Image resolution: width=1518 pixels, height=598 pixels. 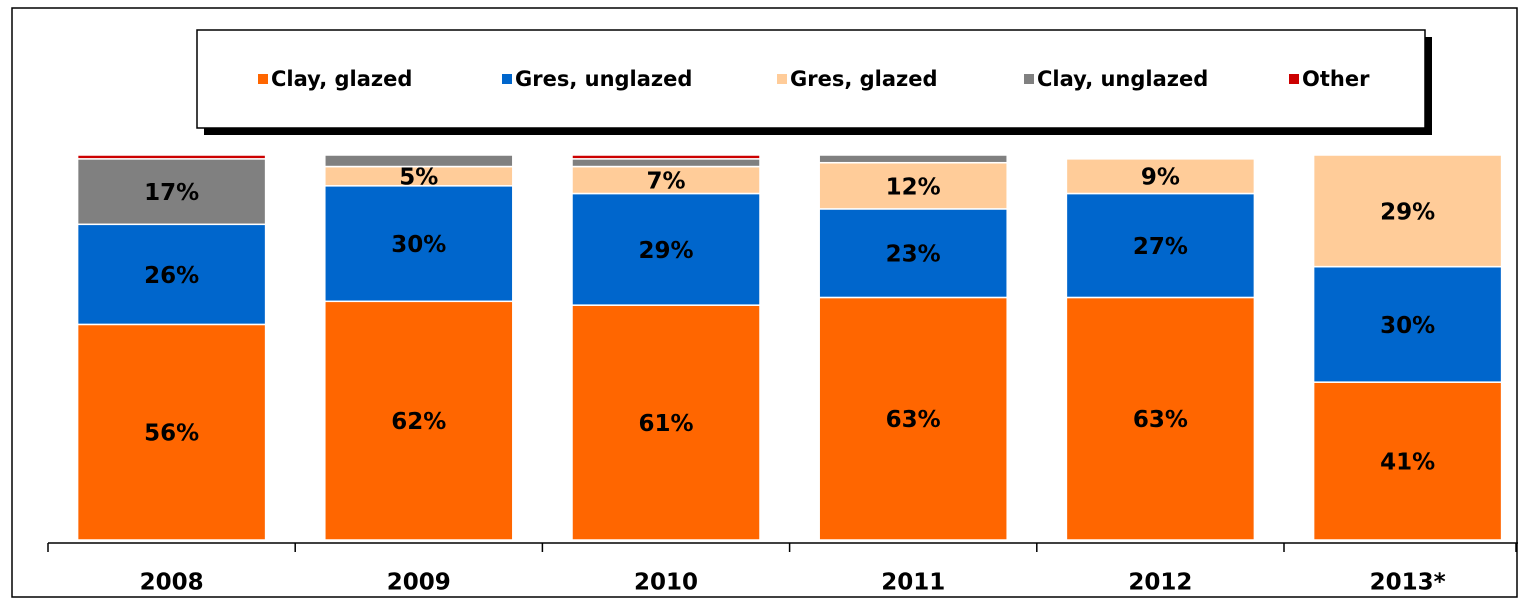 I want to click on data-label: 7%, so click(x=665, y=182).